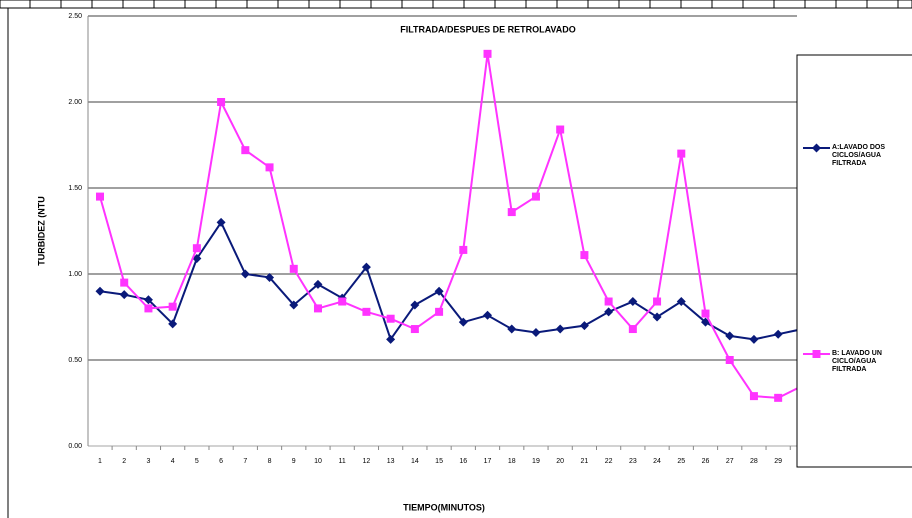  I want to click on x-tick-label: 27, so click(730, 461).